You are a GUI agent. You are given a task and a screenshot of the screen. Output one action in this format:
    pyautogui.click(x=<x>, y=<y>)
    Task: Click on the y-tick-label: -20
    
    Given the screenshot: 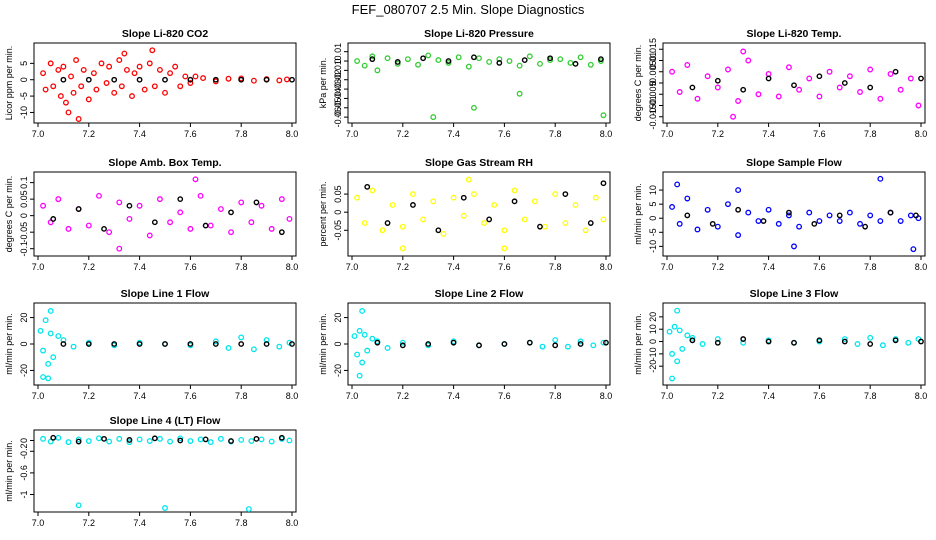 What is the action you would take?
    pyautogui.click(x=24, y=370)
    